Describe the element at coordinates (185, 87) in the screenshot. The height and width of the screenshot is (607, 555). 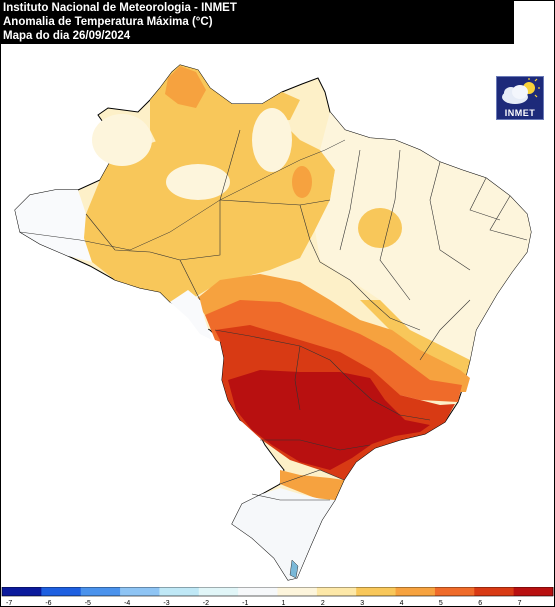
I see `anomaly-region-roraima-orange` at that location.